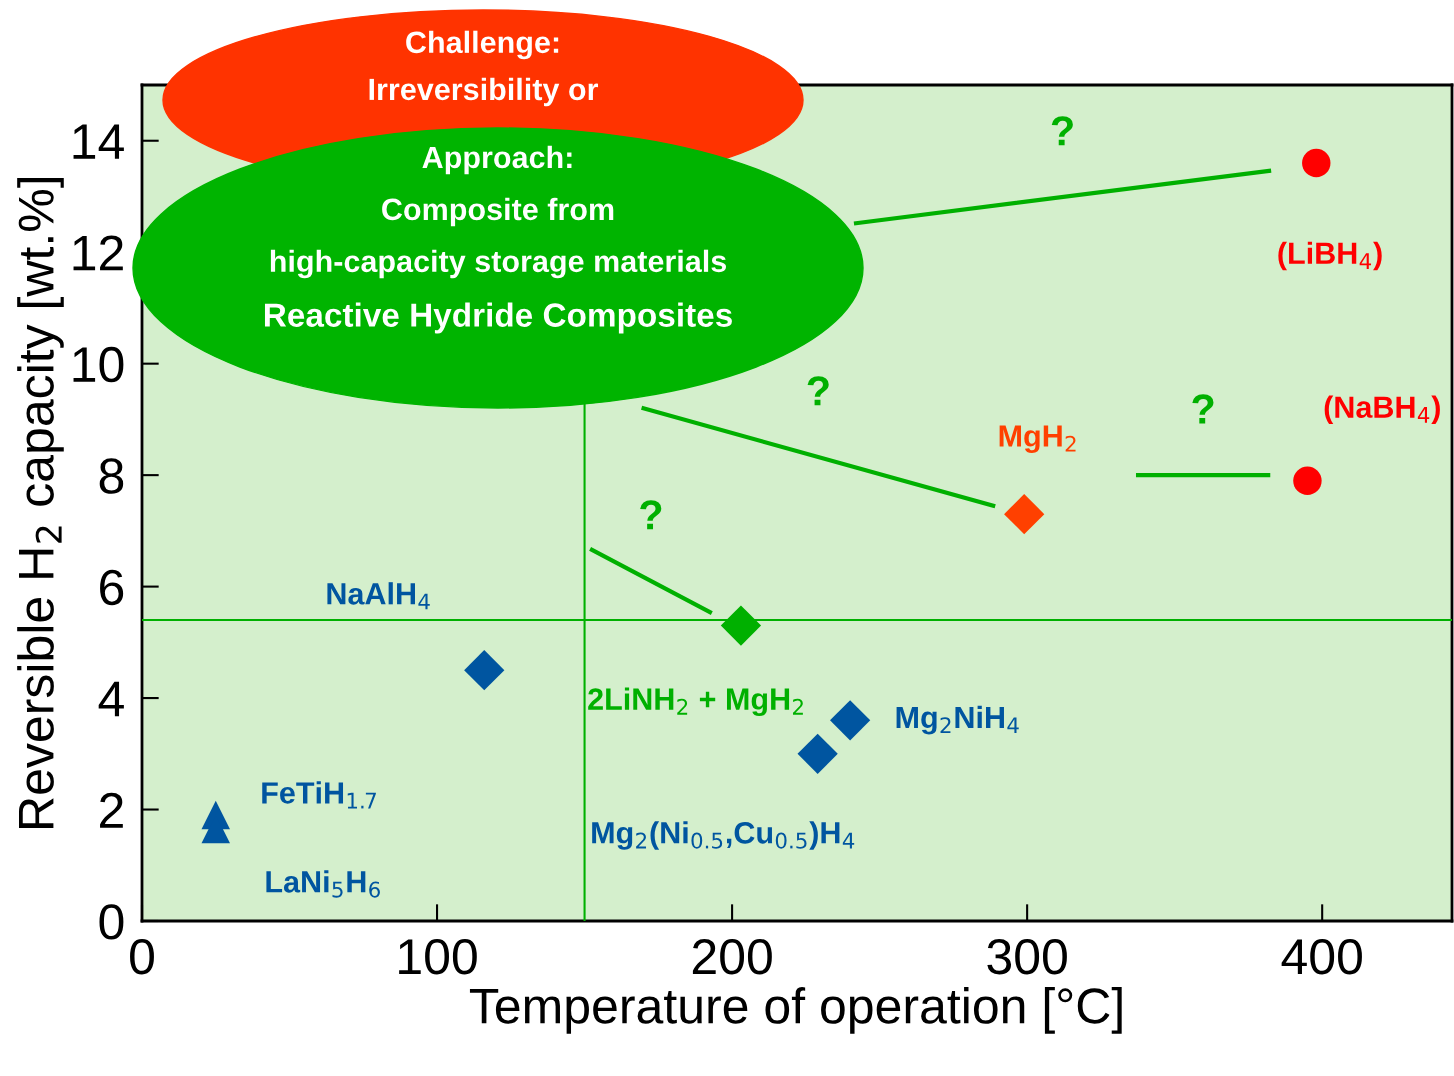 The image size is (1454, 1076). What do you see at coordinates (1027, 956) in the screenshot?
I see `x-tick-label: 300` at bounding box center [1027, 956].